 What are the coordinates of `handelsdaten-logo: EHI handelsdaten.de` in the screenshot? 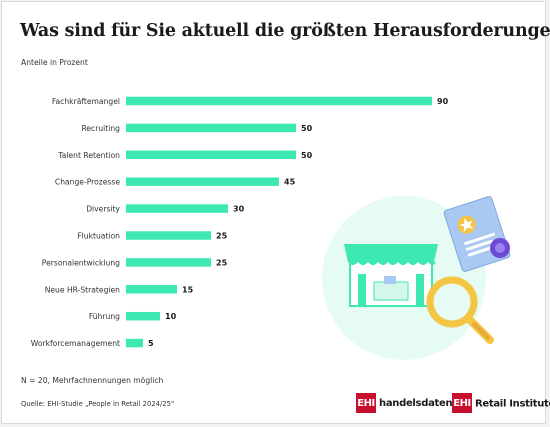 It's located at (412, 403).